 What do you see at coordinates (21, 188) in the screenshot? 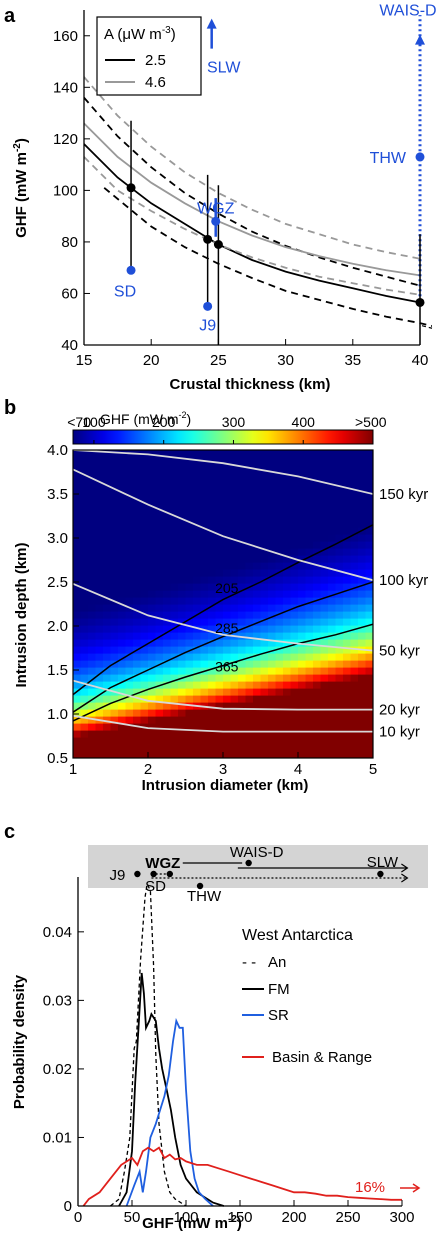
I see `panel-a-ylabel: GHF (mW m-2)` at bounding box center [21, 188].